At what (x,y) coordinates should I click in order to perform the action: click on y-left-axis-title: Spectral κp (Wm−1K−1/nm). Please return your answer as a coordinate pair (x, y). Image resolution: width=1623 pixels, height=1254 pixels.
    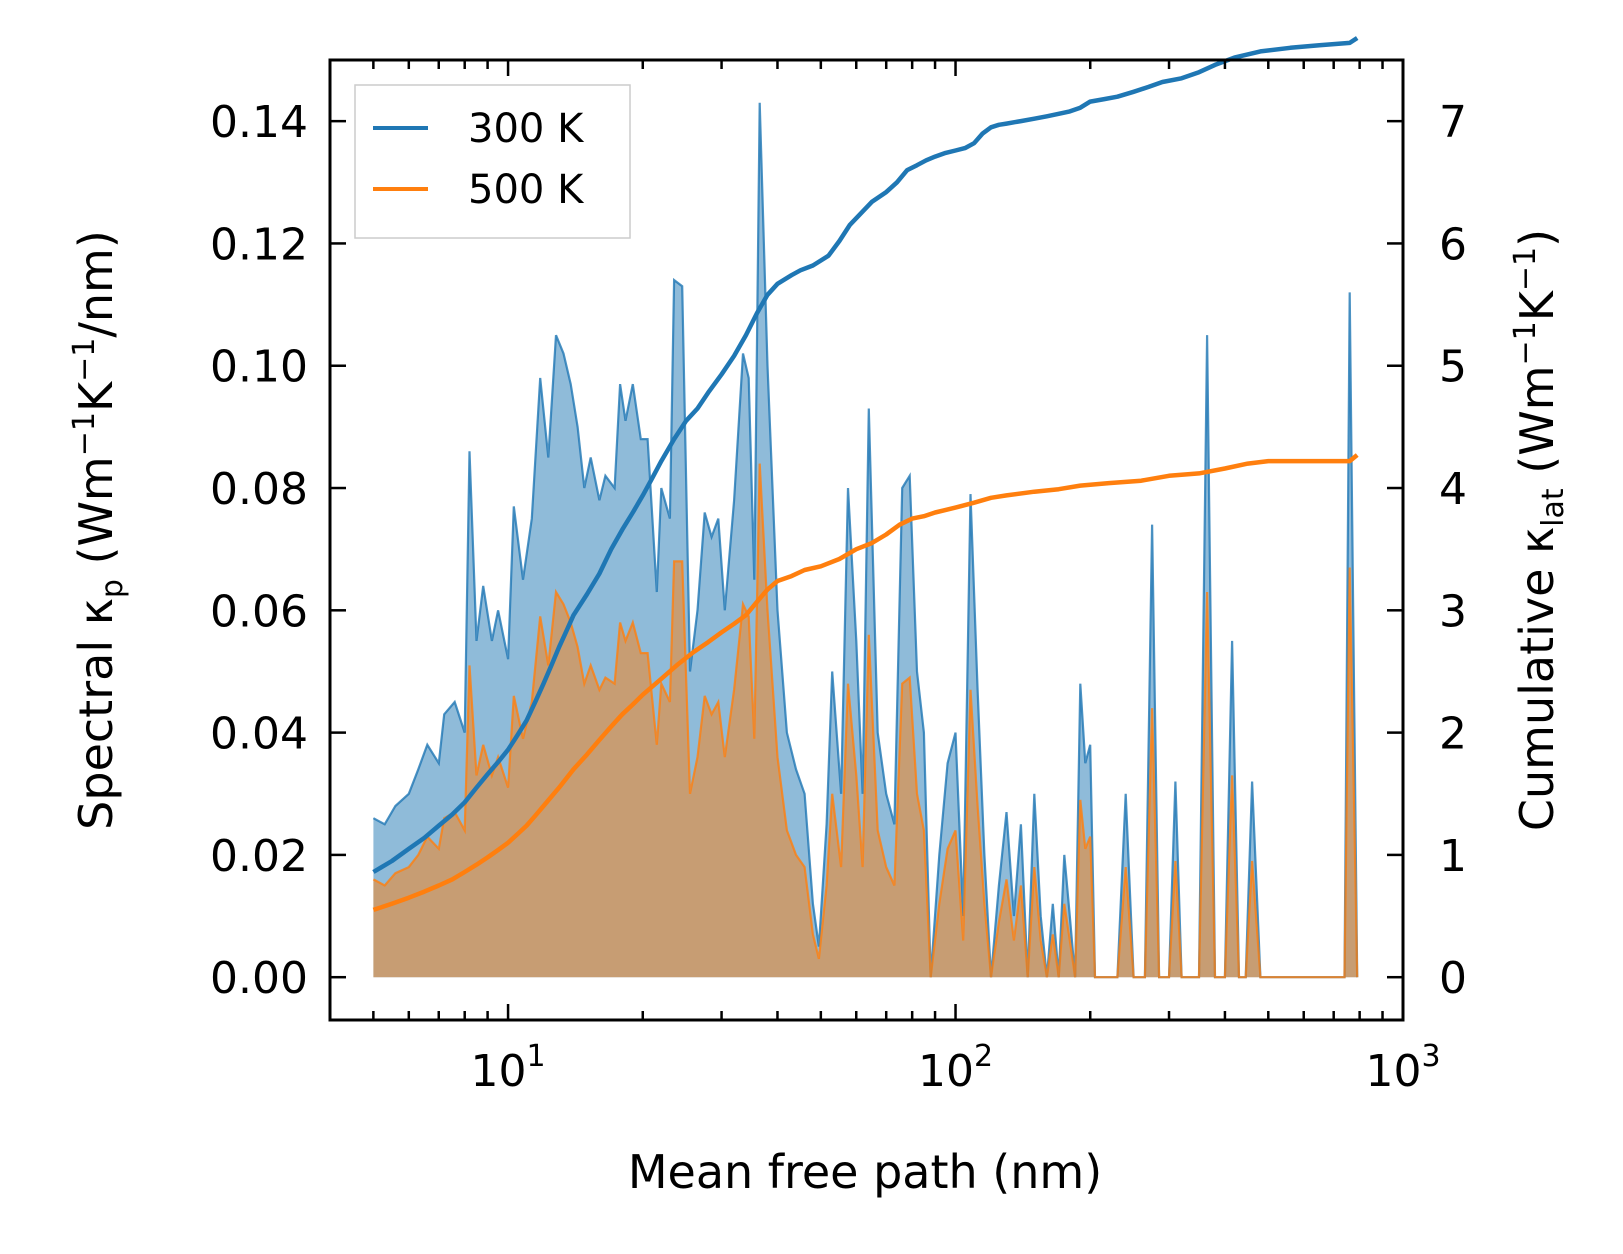
    Looking at the image, I should click on (98, 530).